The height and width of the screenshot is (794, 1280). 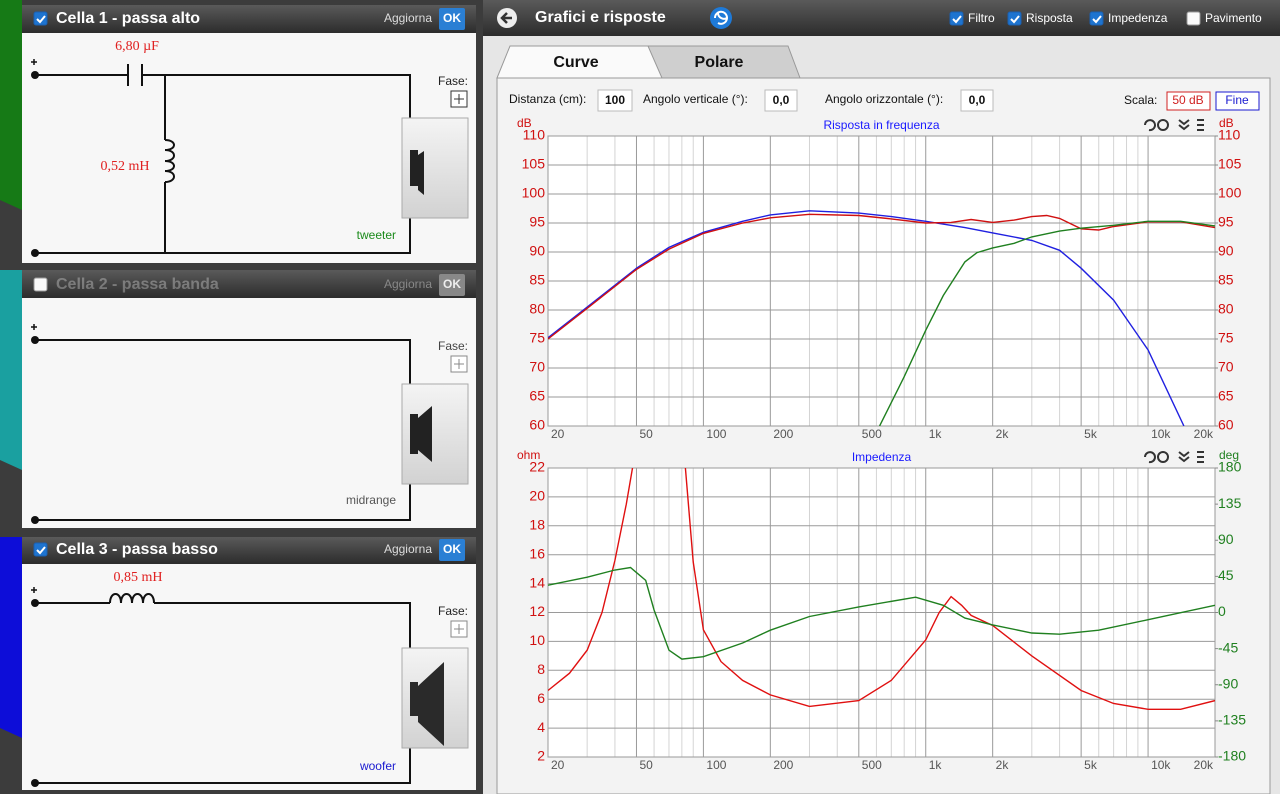 I want to click on inductor, so click(x=169, y=161).